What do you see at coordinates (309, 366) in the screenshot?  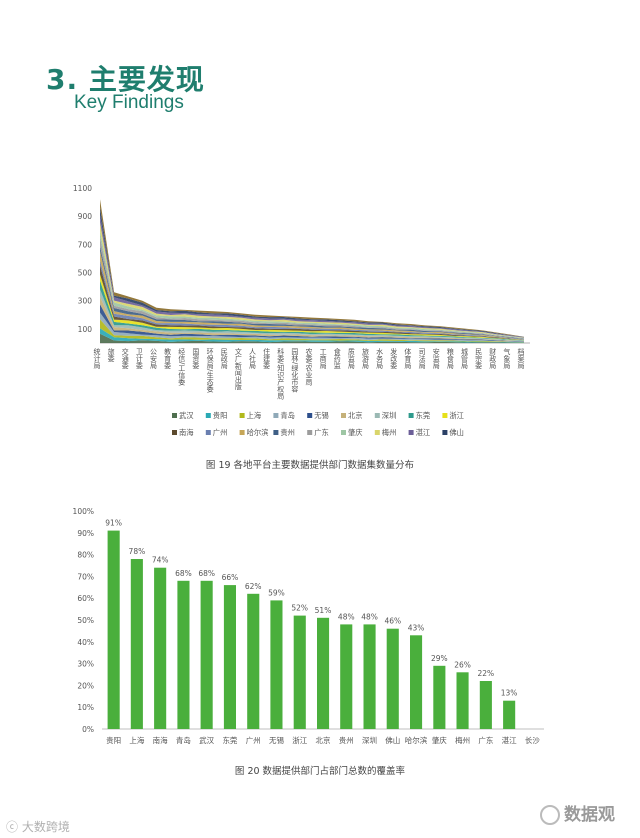 I see `chart1-xtick-label: 农委/农业局` at bounding box center [309, 366].